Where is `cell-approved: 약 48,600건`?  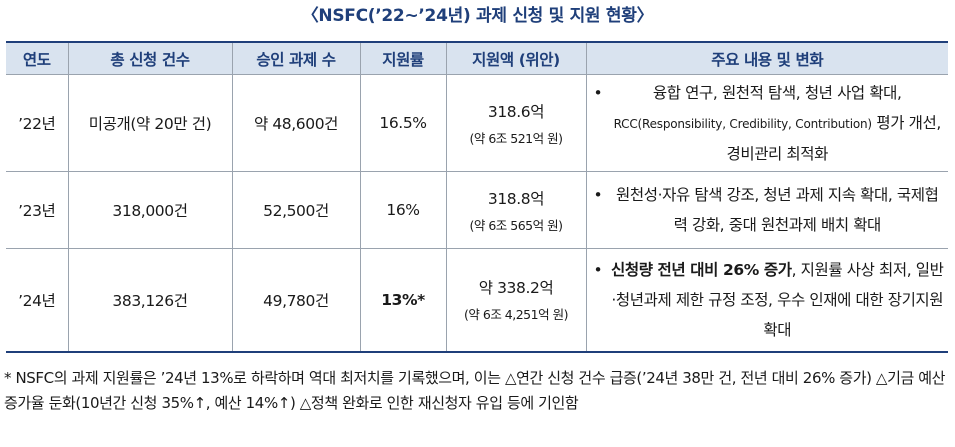 cell-approved: 약 48,600건 is located at coordinates (296, 123).